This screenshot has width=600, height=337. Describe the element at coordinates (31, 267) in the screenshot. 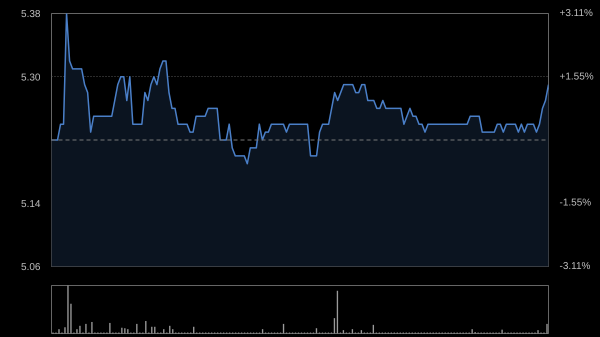

I see `y-tick-label: 5.06` at that location.